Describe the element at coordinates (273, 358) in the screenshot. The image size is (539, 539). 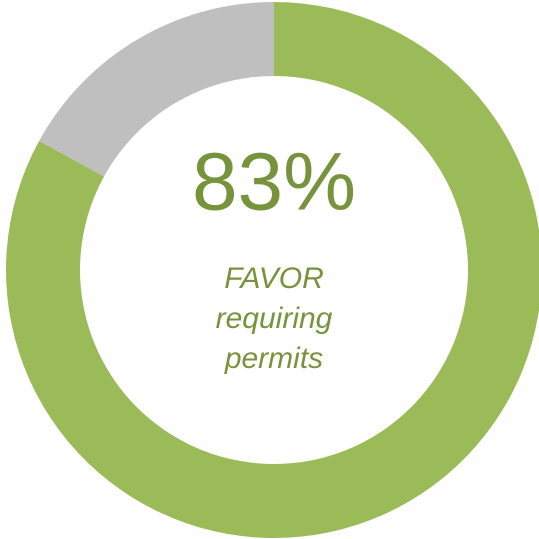
I see `center-label: permits` at that location.